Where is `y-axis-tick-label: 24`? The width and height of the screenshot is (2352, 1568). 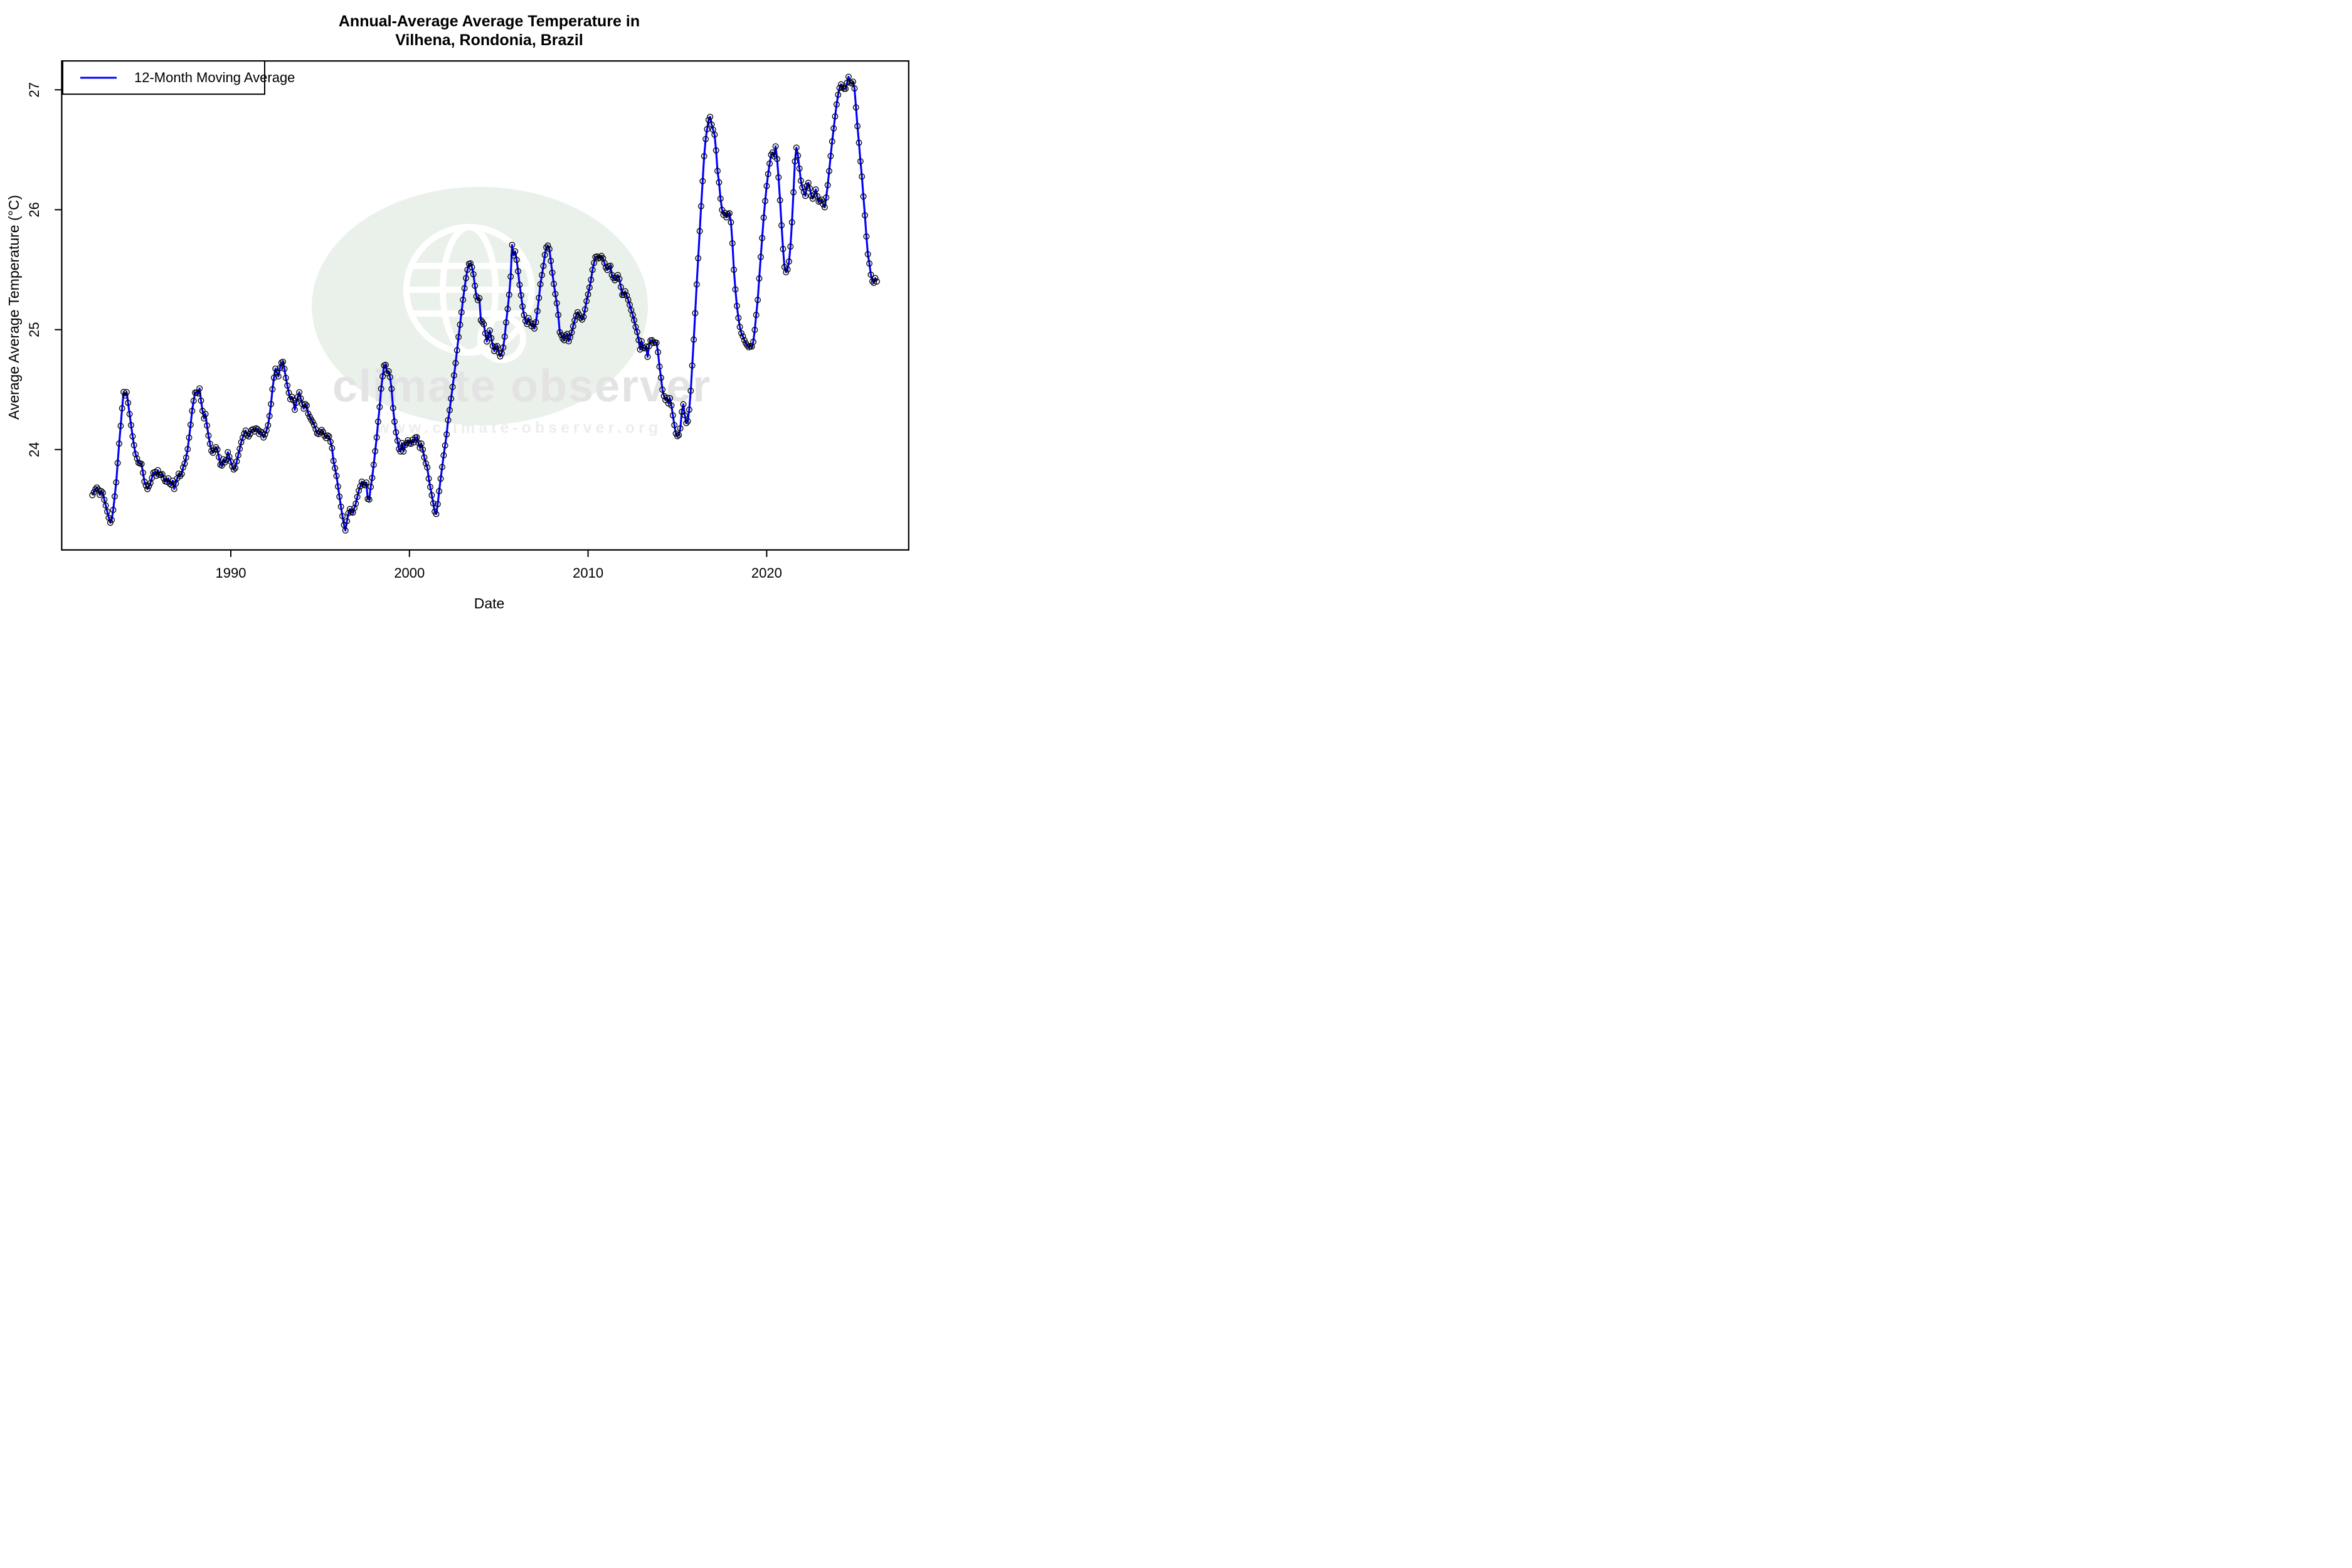 y-axis-tick-label: 24 is located at coordinates (34, 449).